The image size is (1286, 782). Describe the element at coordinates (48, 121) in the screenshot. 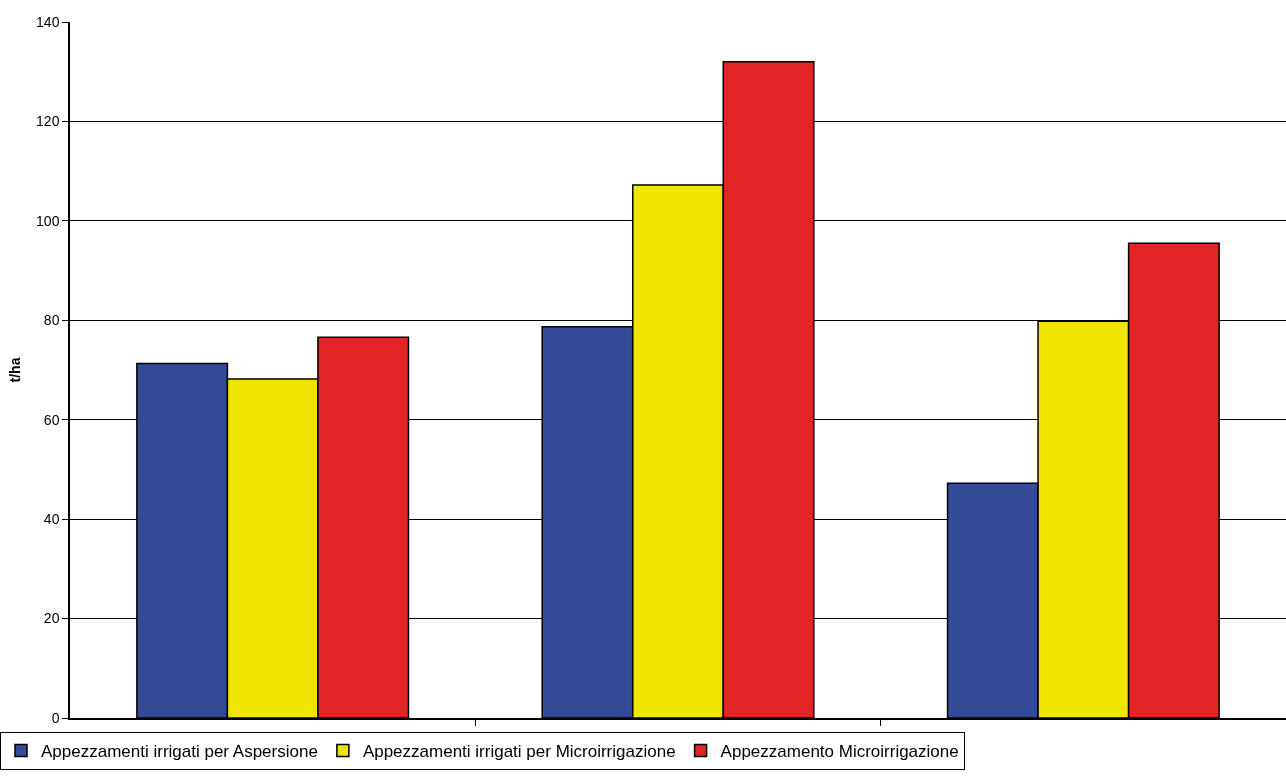

I see `y-tick-label: 120` at that location.